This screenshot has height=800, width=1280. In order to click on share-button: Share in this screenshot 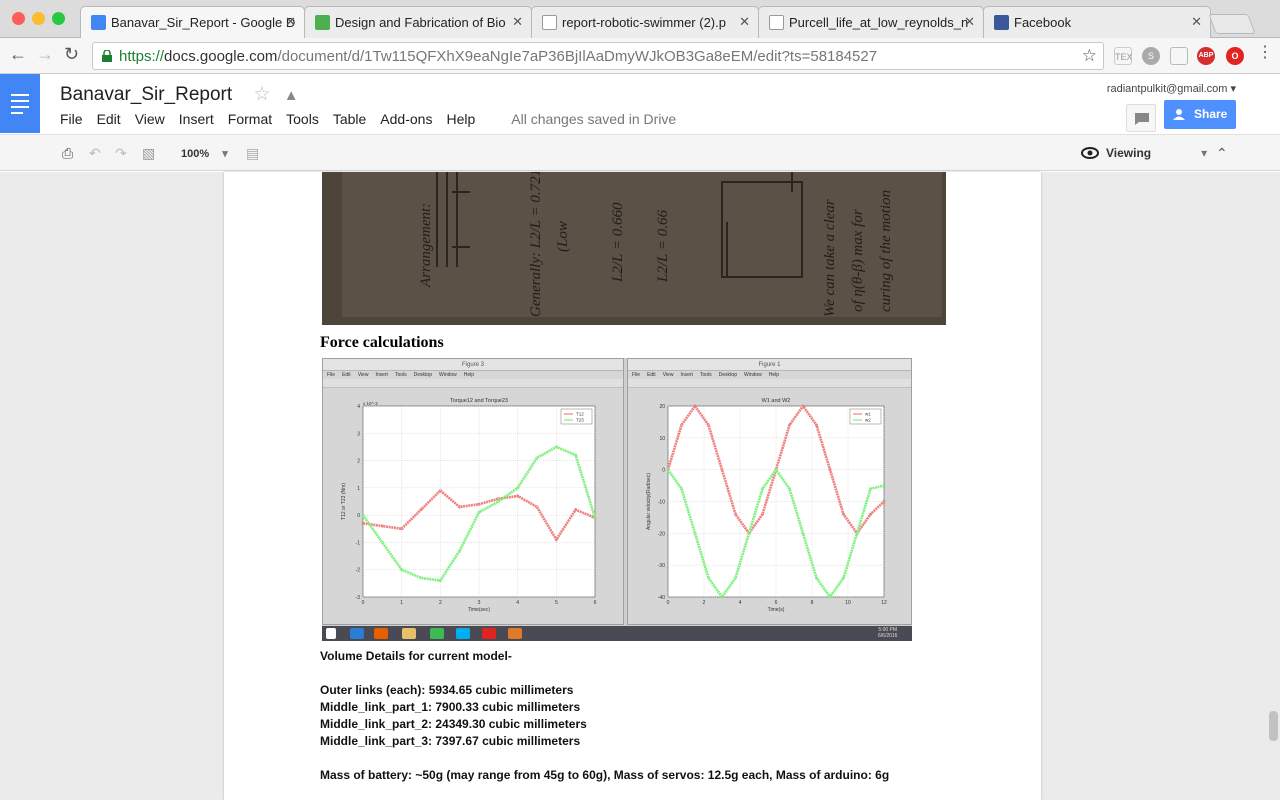, I will do `click(1200, 114)`.